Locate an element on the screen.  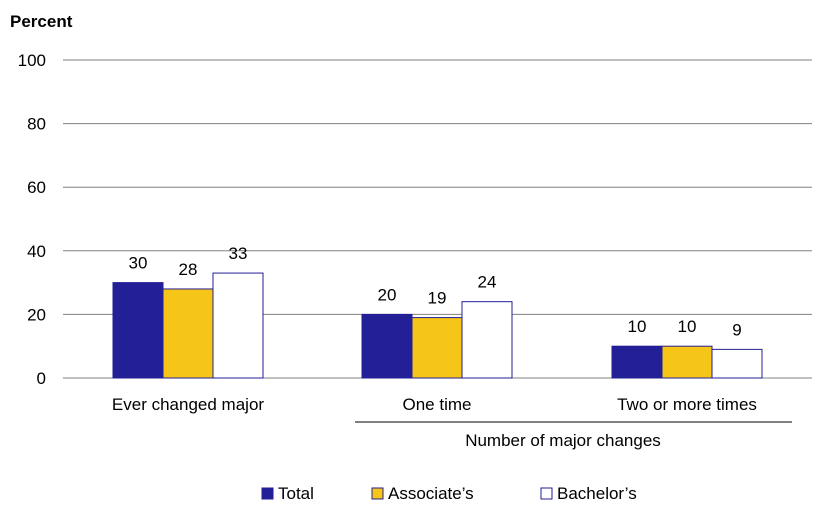
y-tick-label: 60 is located at coordinates (36, 187).